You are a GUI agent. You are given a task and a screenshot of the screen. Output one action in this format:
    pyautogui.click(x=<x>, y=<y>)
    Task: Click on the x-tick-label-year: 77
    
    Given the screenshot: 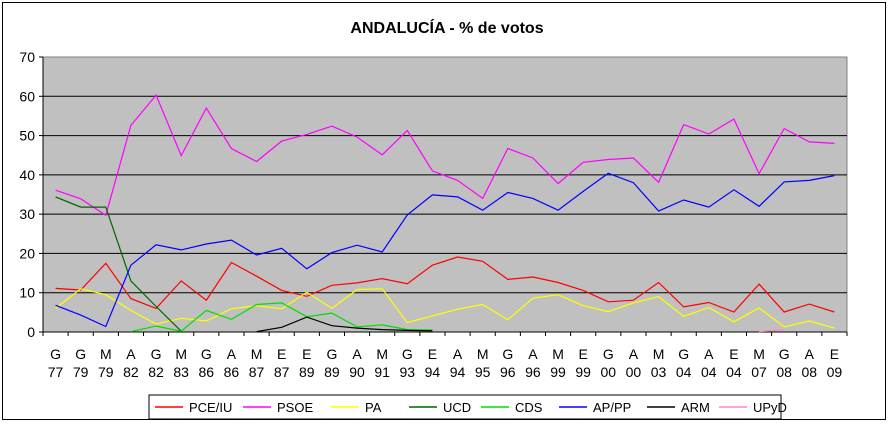 What is the action you would take?
    pyautogui.click(x=56, y=372)
    